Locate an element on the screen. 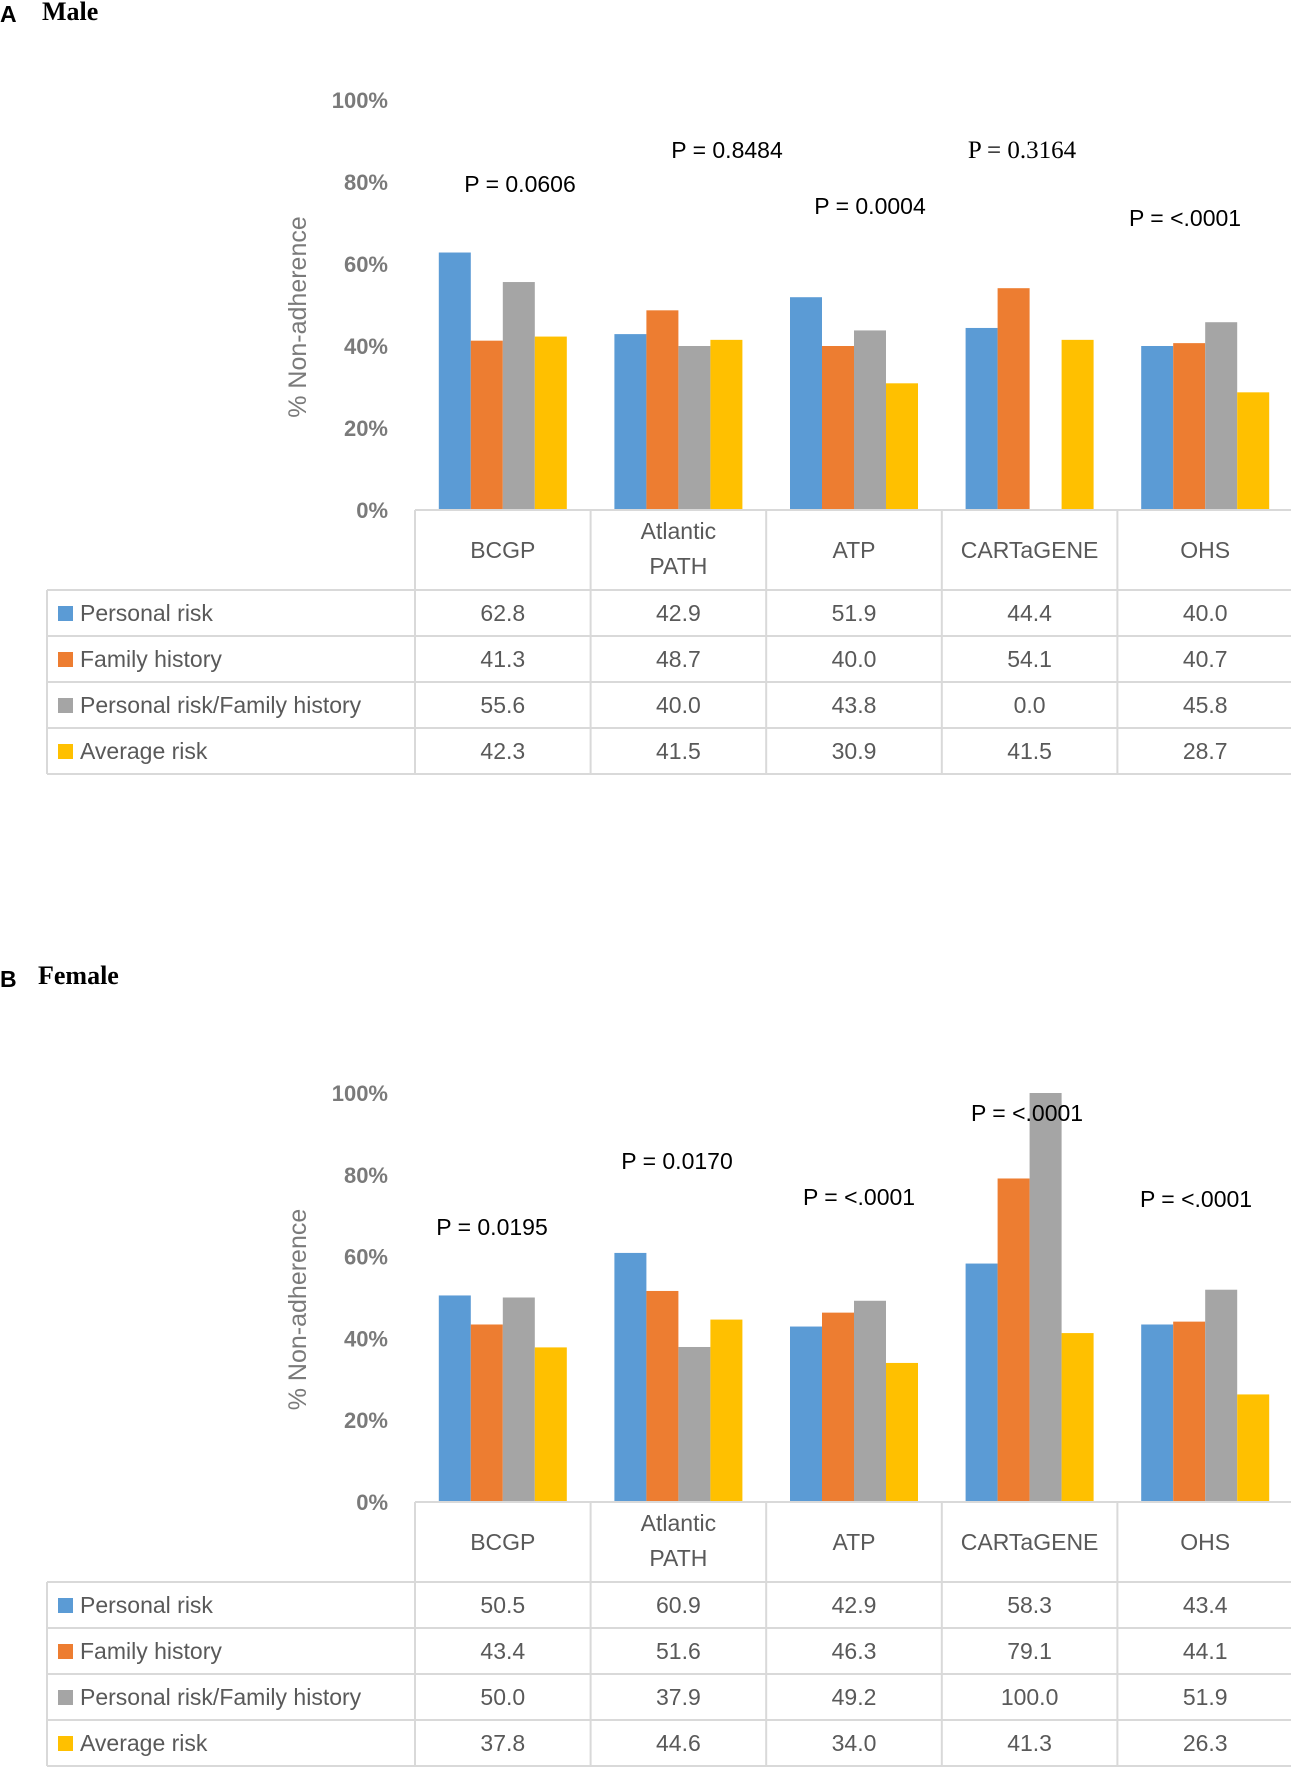 The height and width of the screenshot is (1768, 1292). p-value-label: P = 0.3164 is located at coordinates (1022, 150).